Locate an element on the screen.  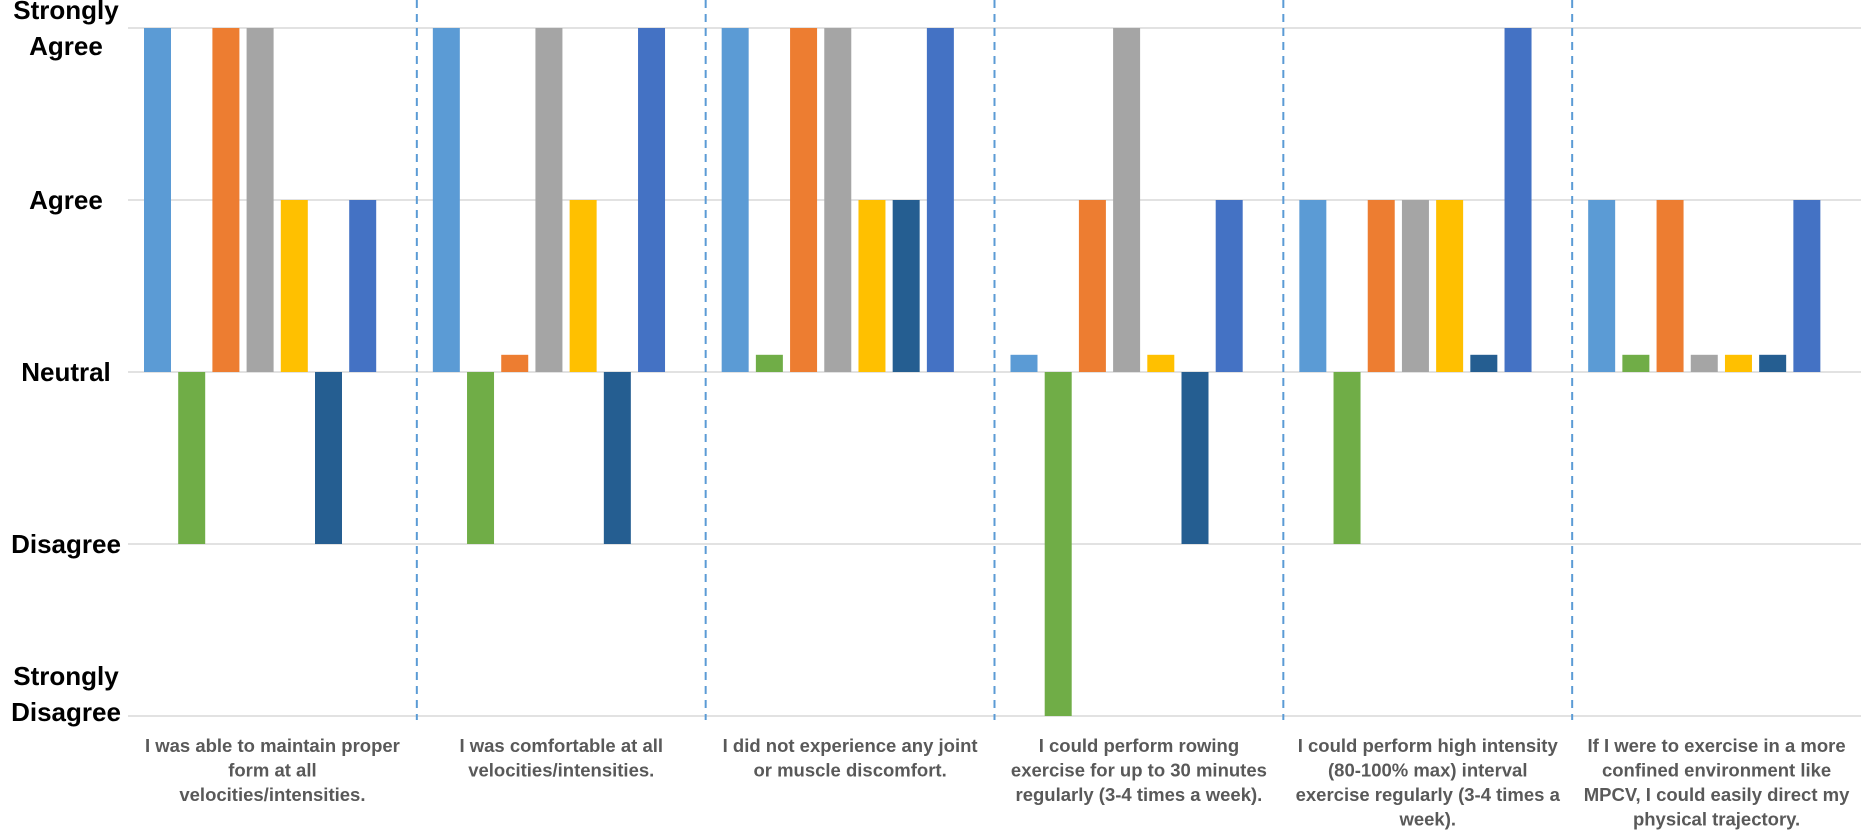
bar-cat3-series6 is located at coordinates (906, 286).